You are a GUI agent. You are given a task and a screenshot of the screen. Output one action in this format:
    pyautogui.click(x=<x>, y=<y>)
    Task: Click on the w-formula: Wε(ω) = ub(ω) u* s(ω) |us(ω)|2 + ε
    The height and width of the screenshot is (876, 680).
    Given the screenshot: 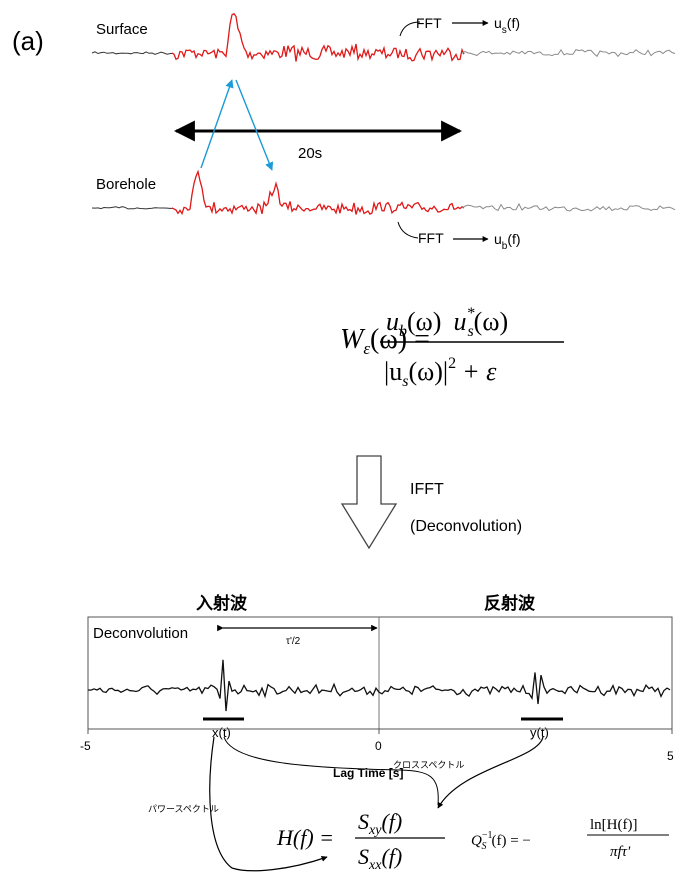 What is the action you would take?
    pyautogui.click(x=452, y=347)
    